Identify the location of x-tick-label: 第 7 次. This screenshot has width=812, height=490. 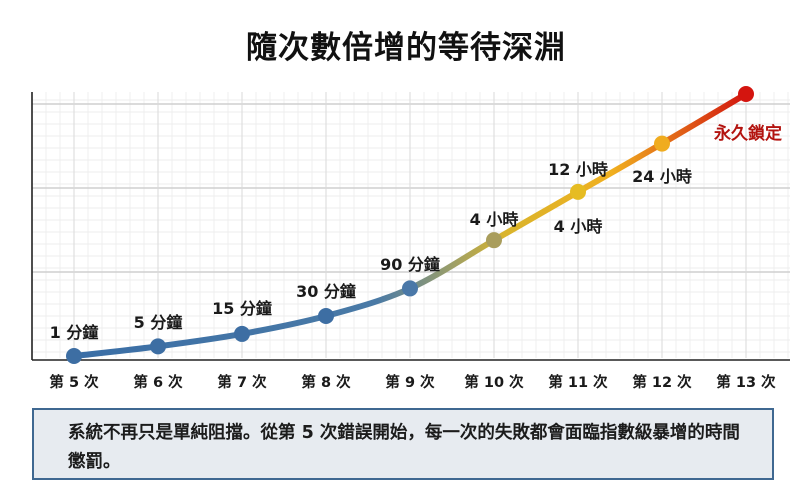
(242, 382).